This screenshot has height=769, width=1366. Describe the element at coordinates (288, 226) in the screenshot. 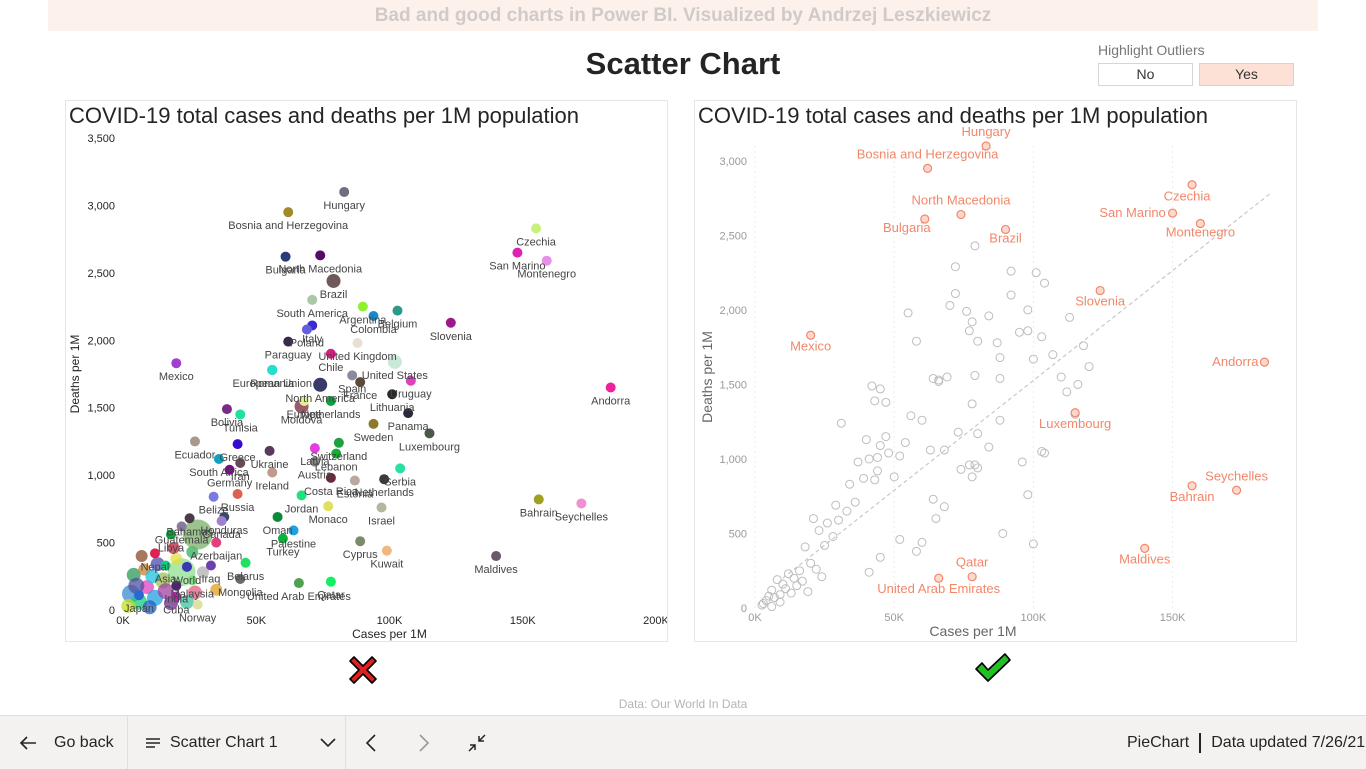

I see `data-label: Bosnia and Herzegovina` at that location.